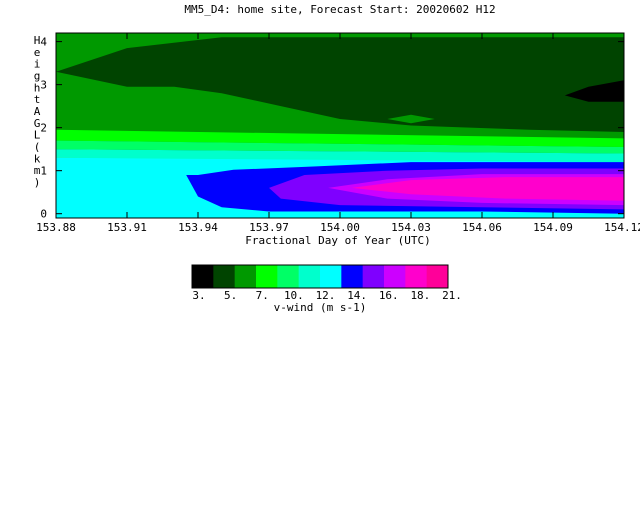  Describe the element at coordinates (622, 227) in the screenshot. I see `x-tick-label: 154.12` at that location.